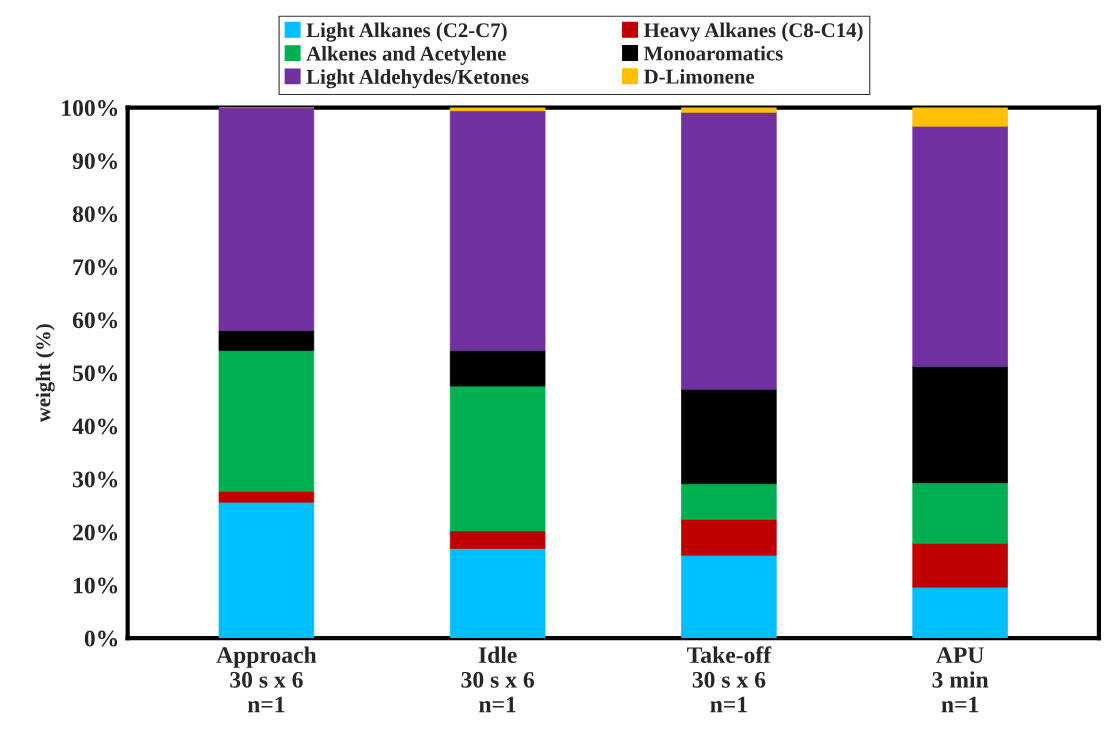 The width and height of the screenshot is (1110, 742). Describe the element at coordinates (95, 373) in the screenshot. I see `y-tick-label: 50%` at that location.